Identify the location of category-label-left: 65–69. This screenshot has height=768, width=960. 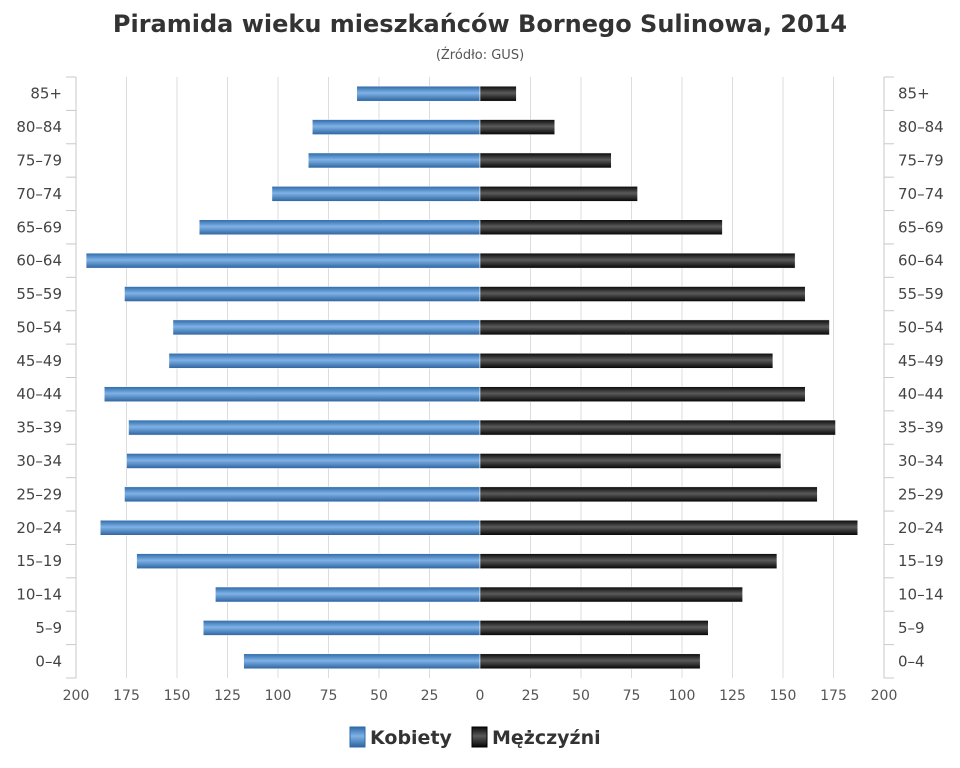
(39, 227).